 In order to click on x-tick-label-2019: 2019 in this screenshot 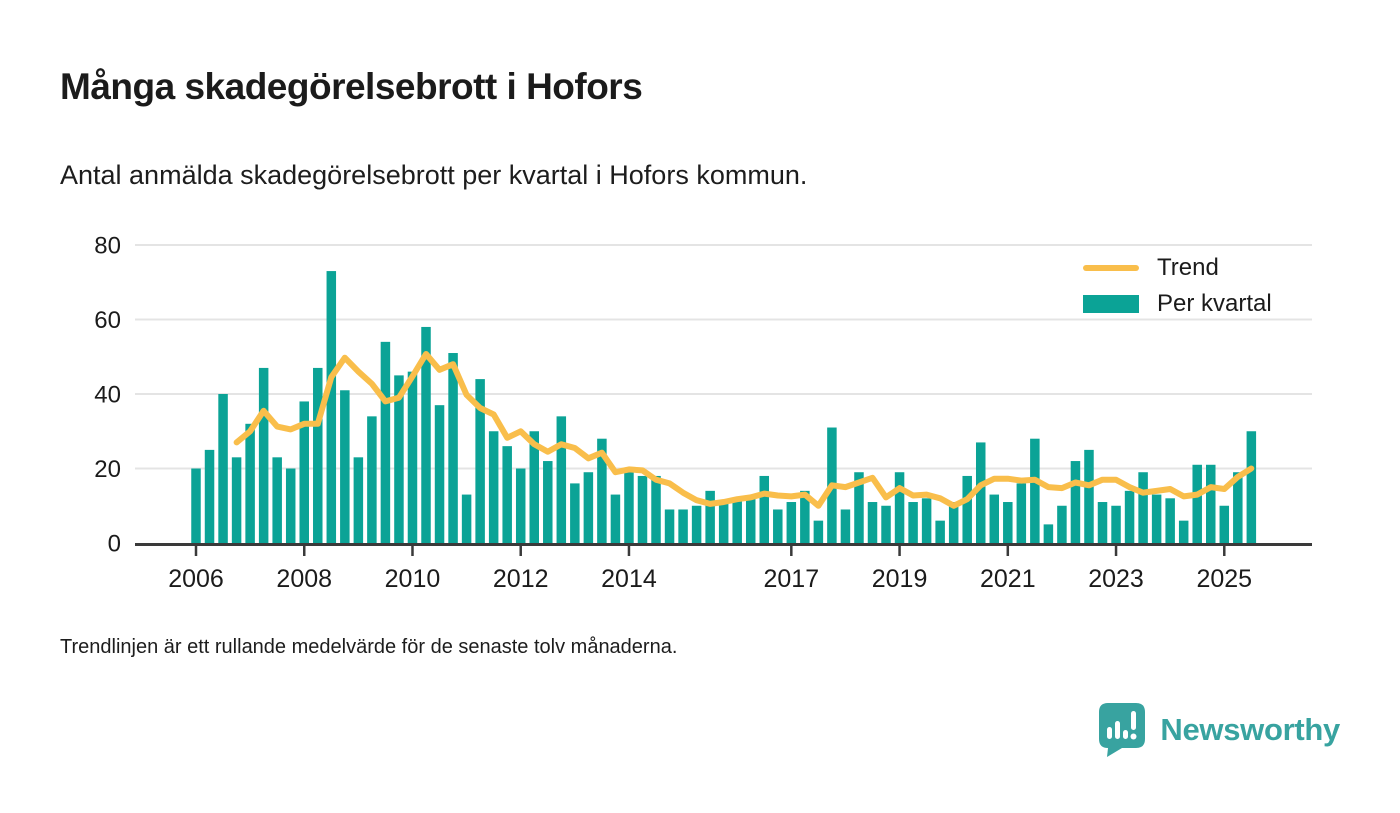, I will do `click(900, 579)`.